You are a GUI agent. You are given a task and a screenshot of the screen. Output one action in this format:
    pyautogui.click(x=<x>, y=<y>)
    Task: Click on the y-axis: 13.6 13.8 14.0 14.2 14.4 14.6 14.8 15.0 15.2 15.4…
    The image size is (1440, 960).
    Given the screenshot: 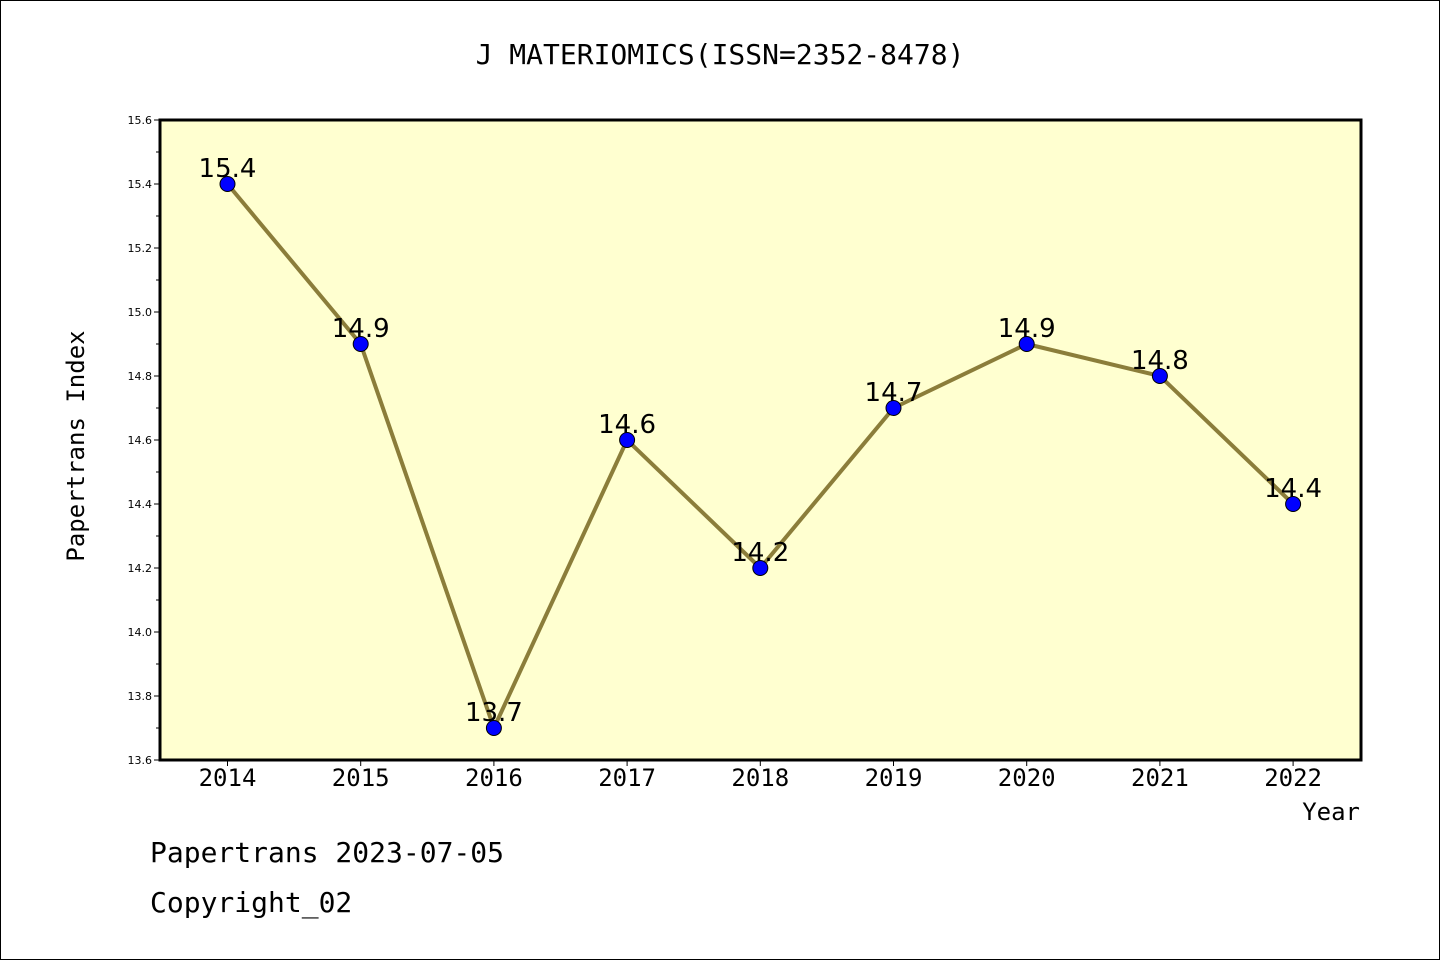 What is the action you would take?
    pyautogui.click(x=144, y=440)
    